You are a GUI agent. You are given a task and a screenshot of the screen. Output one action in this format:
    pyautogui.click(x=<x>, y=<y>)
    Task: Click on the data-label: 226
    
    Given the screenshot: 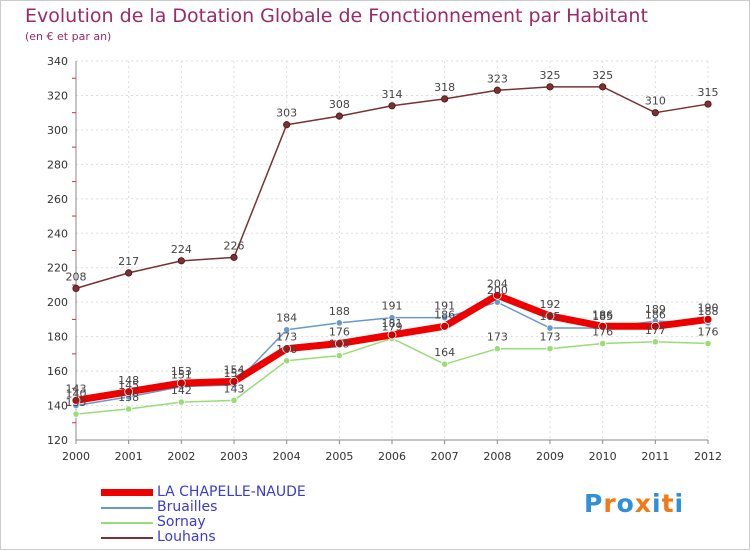 What is the action you would take?
    pyautogui.click(x=234, y=245)
    